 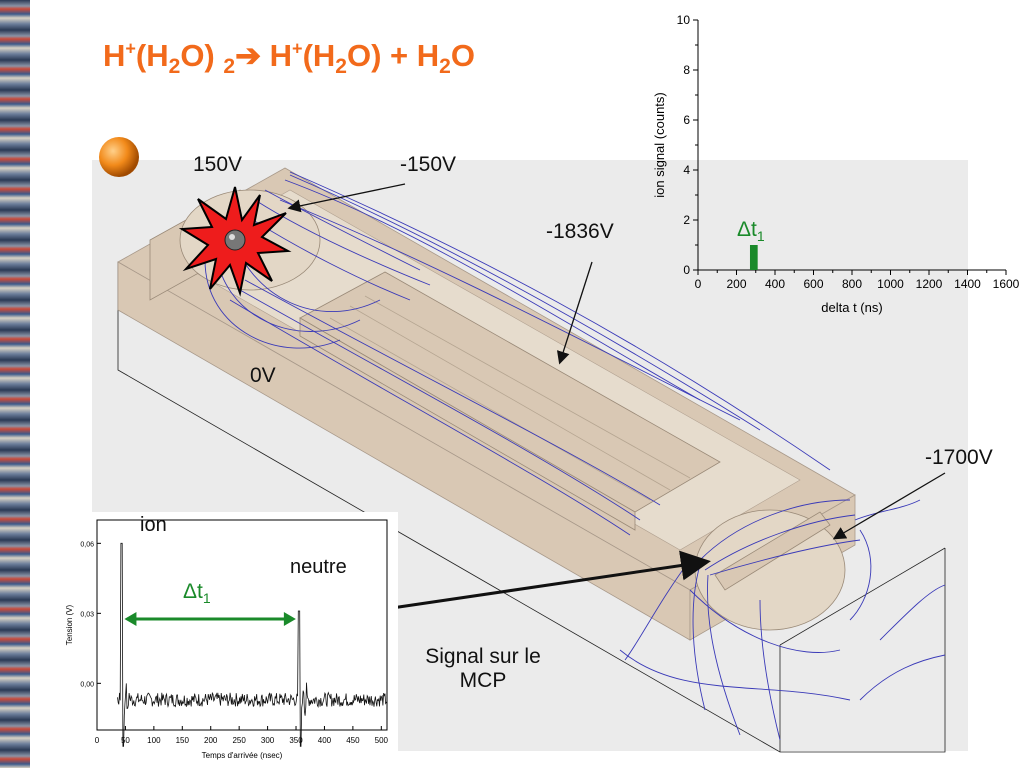 What do you see at coordinates (686, 120) in the screenshot?
I see `histogram-y-tick-label: 6` at bounding box center [686, 120].